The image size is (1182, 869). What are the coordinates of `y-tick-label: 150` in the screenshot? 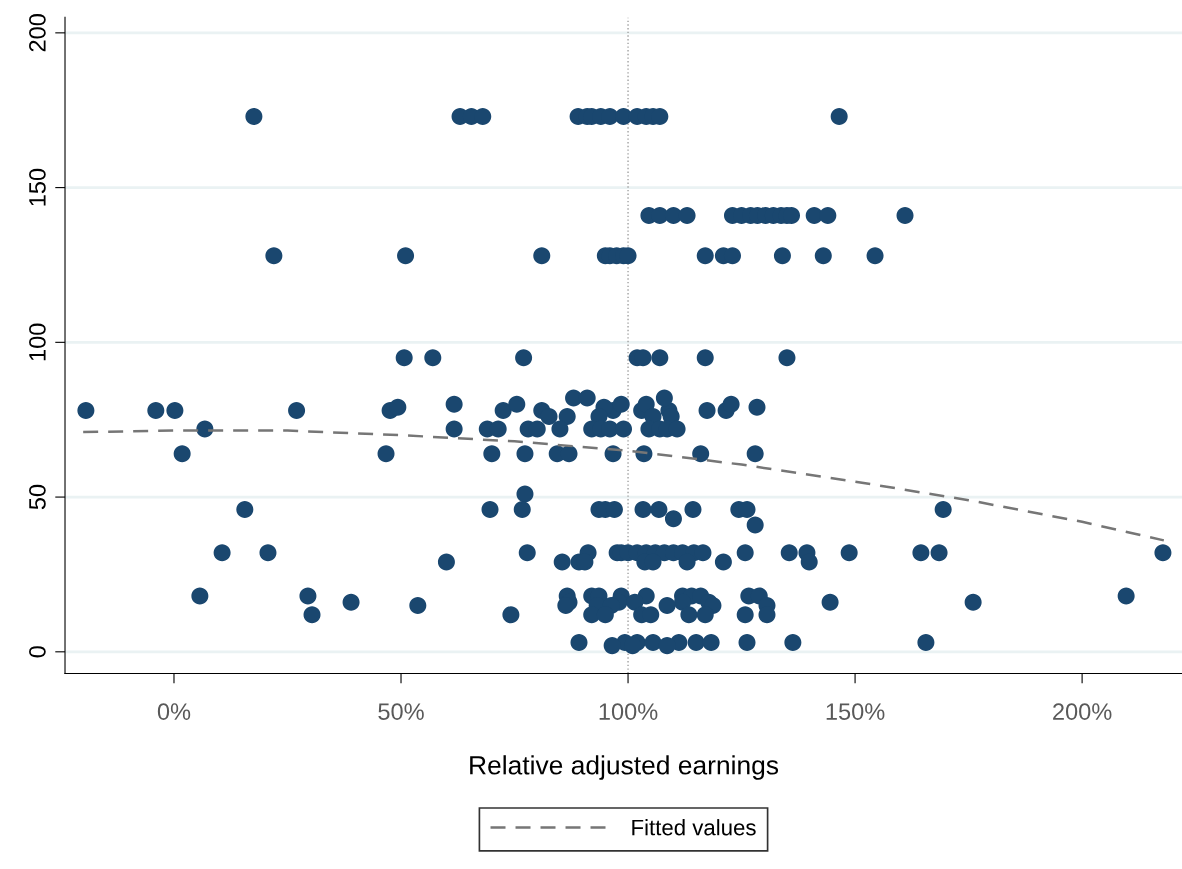 It's located at (37, 187).